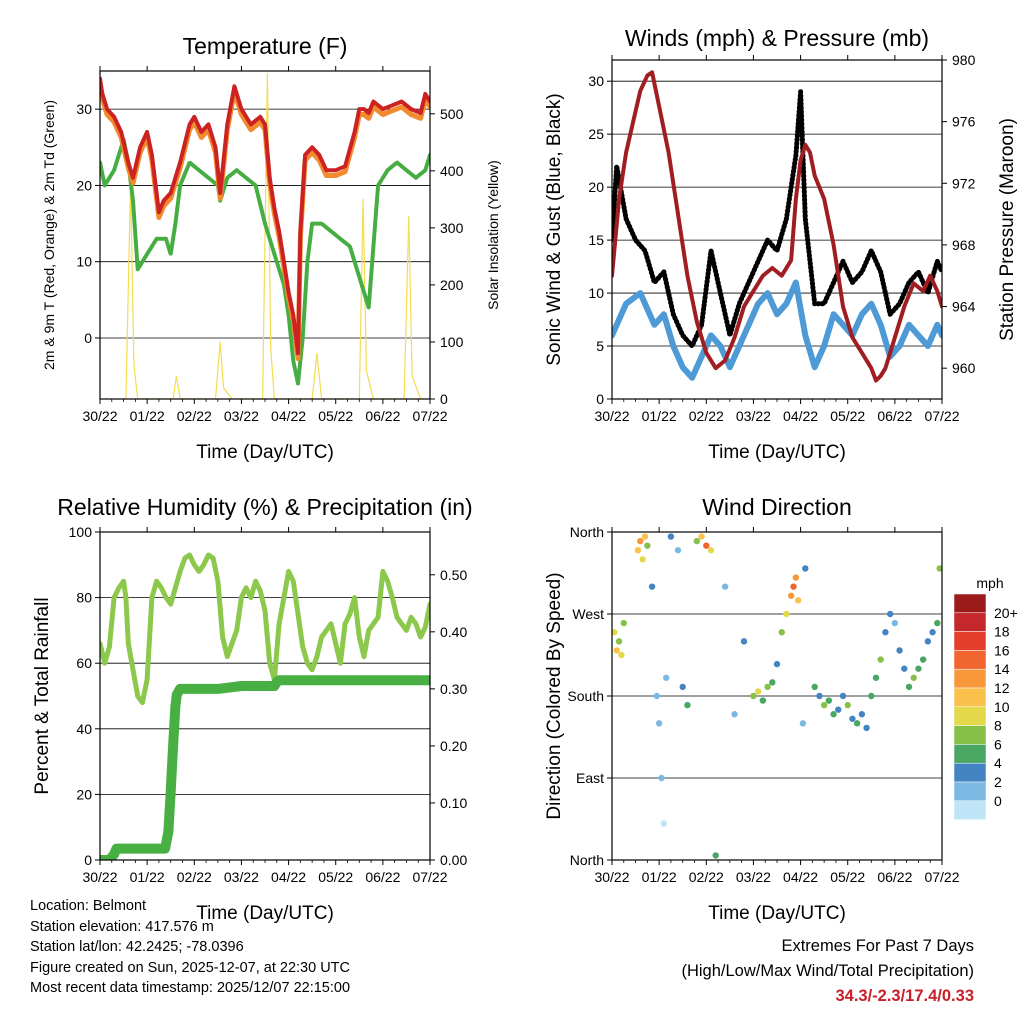 The image size is (1024, 1024). Describe the element at coordinates (273, 236) in the screenshot. I see `series-solar` at that location.